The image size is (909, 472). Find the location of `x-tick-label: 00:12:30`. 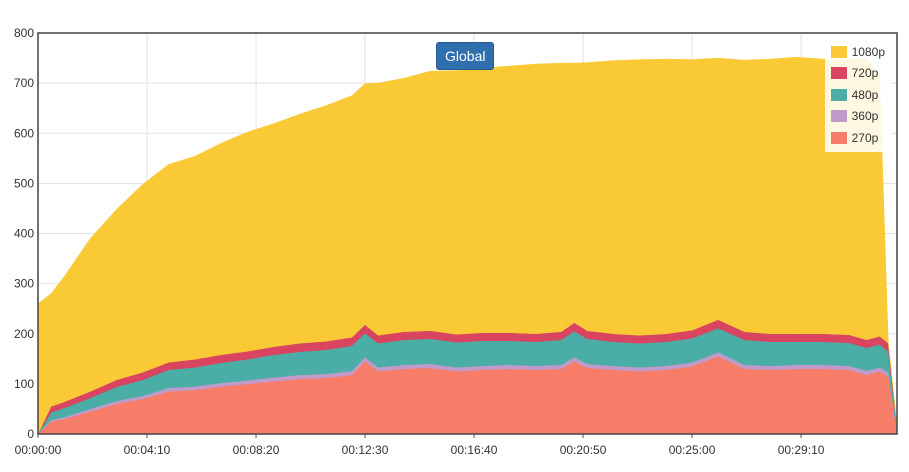

x-tick-label: 00:12:30 is located at coordinates (365, 450).